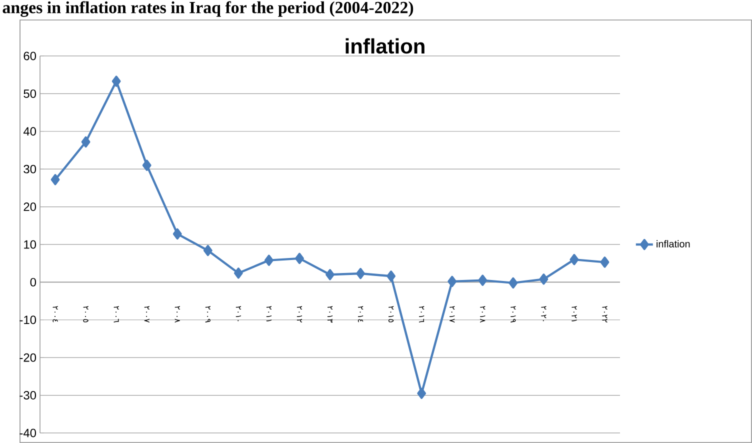 The image size is (752, 443). I want to click on y-tick-label: -40, so click(28, 433).